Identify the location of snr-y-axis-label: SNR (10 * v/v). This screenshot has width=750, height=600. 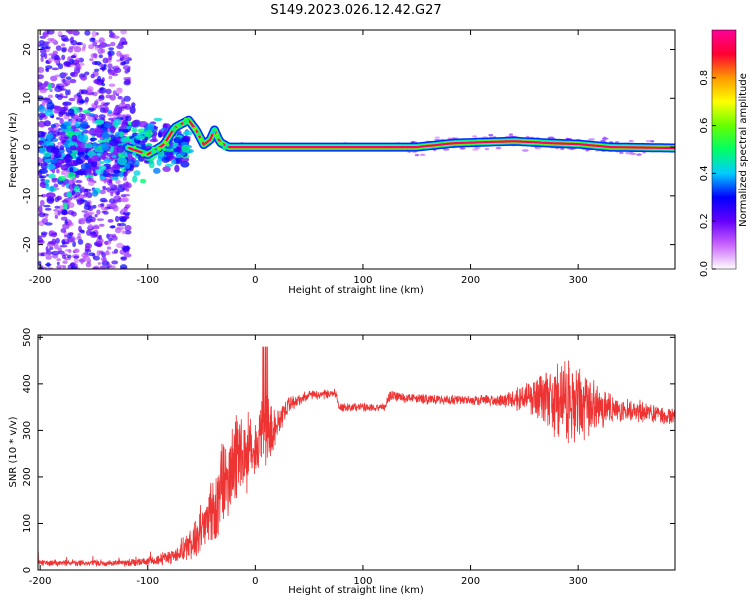
(13, 451).